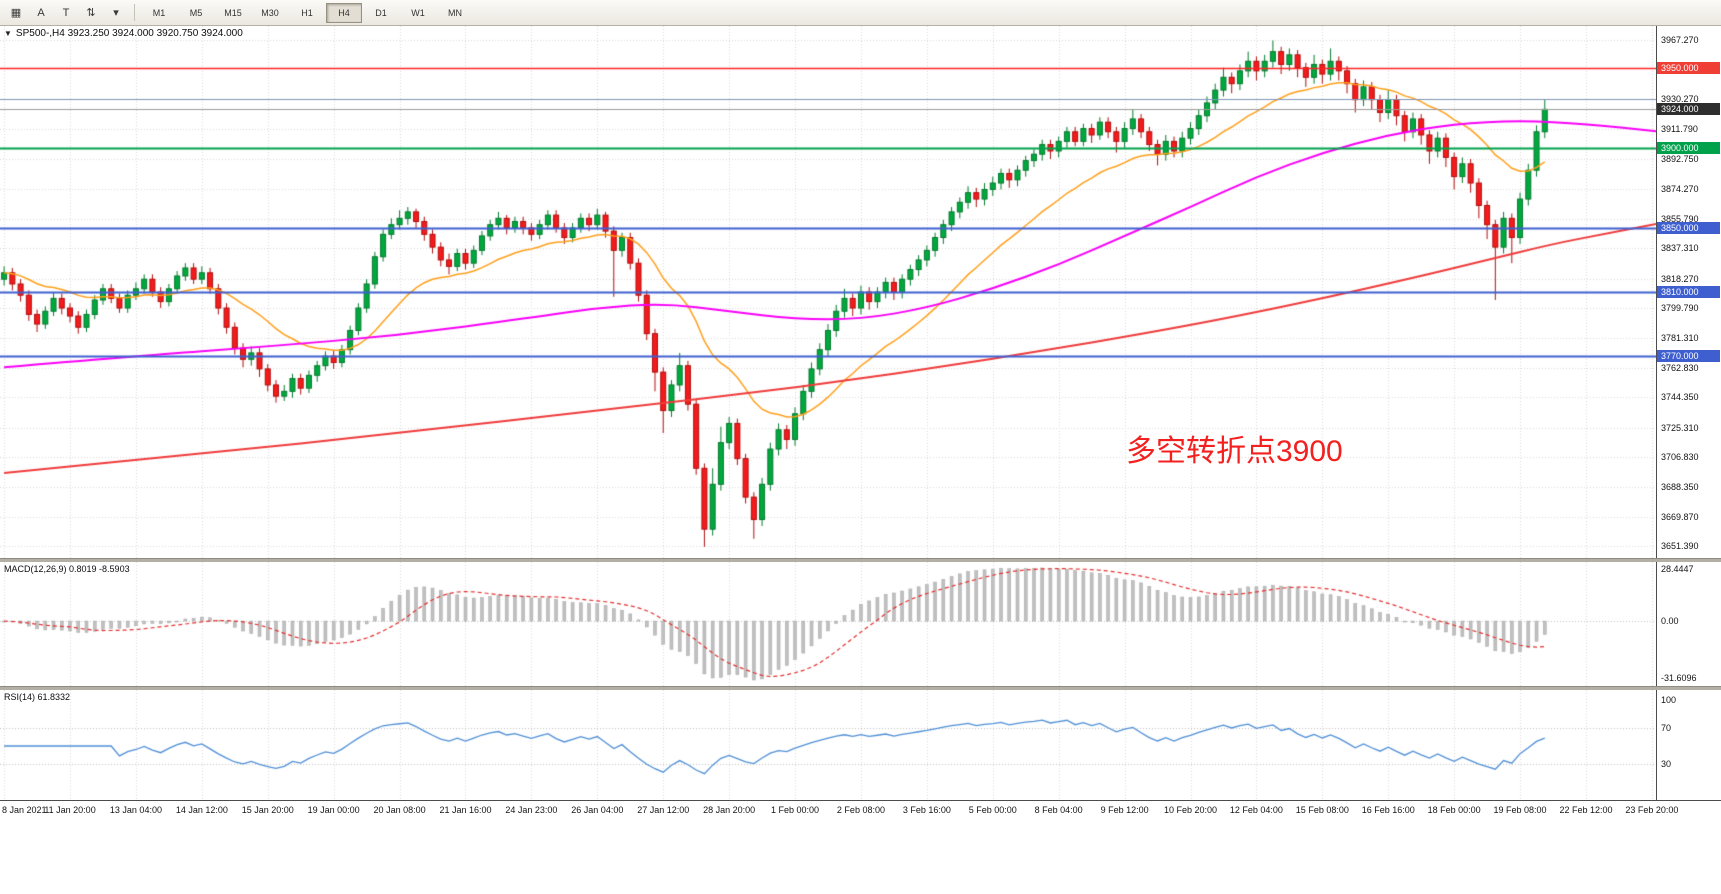  Describe the element at coordinates (1586, 810) in the screenshot. I see `time-axis-label: 22 Feb 12:00` at that location.